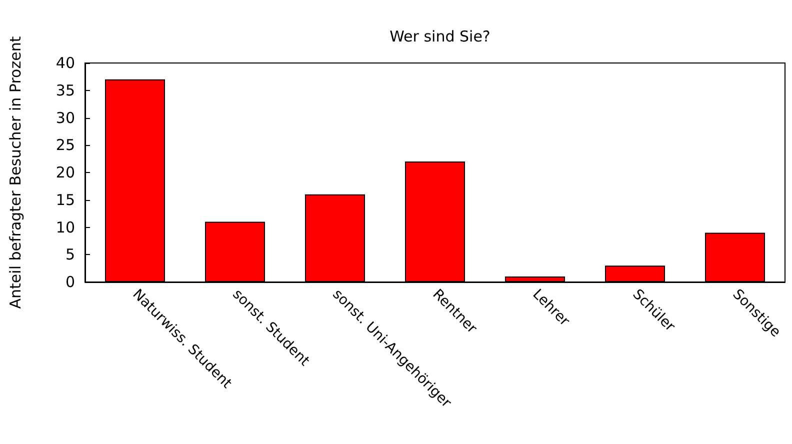 The image size is (792, 444). I want to click on y-tick-label: 0, so click(70, 282).